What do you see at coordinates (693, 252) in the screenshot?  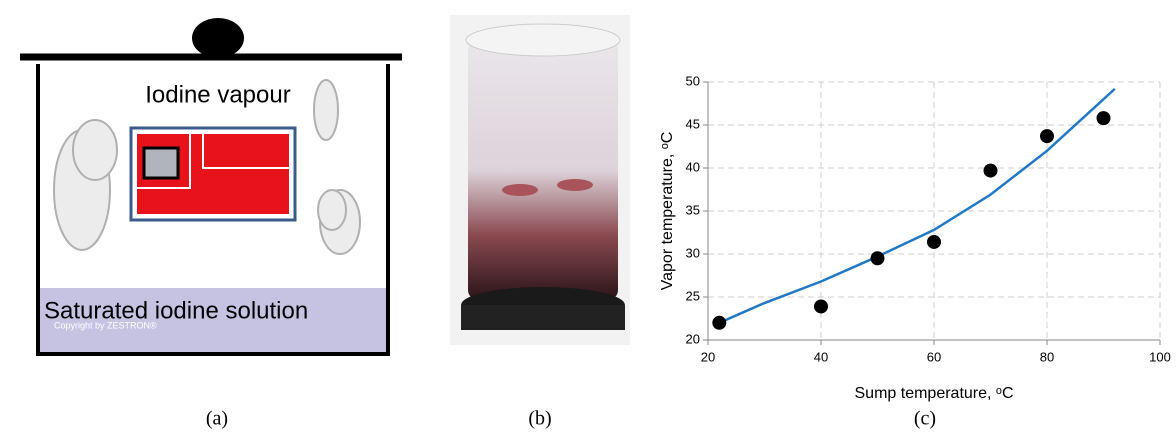 I see `y-tick-label: 30` at bounding box center [693, 252].